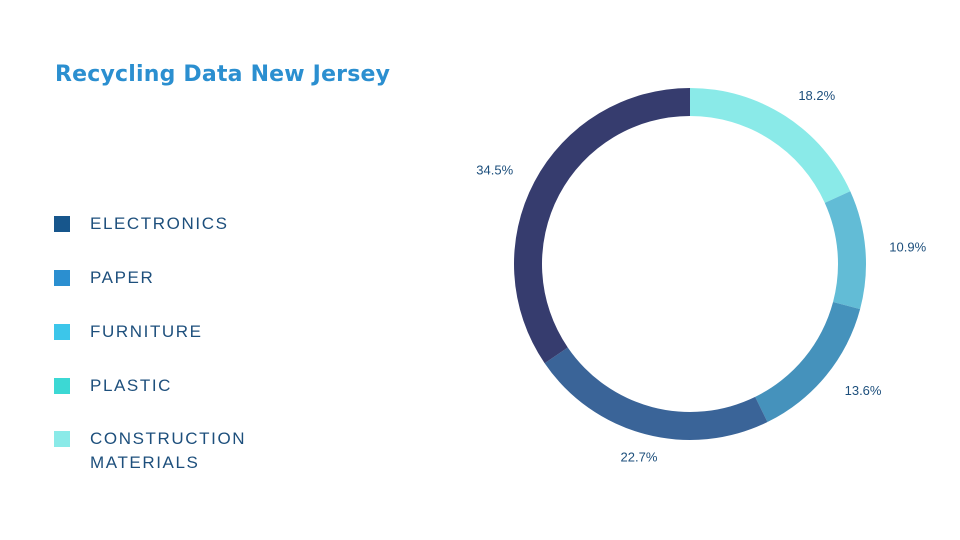 The image size is (960, 540). What do you see at coordinates (62, 332) in the screenshot?
I see `legend-swatch-furniture` at bounding box center [62, 332].